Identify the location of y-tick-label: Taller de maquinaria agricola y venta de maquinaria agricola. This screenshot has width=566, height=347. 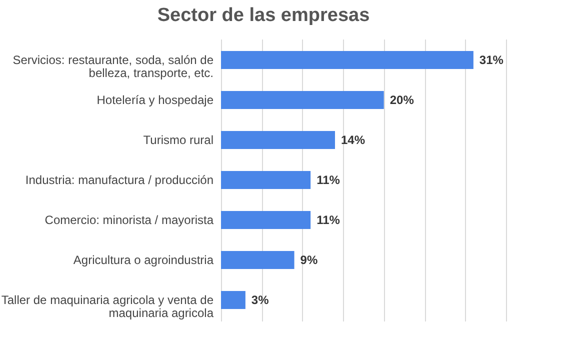
(107, 306).